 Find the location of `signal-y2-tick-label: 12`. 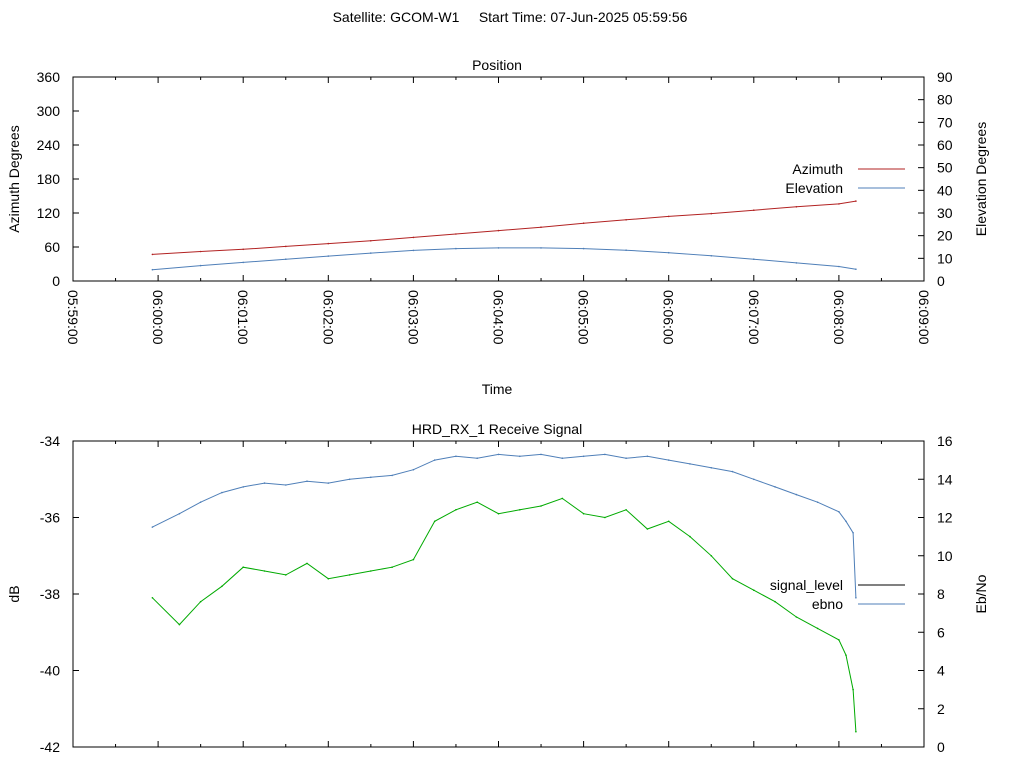

signal-y2-tick-label: 12 is located at coordinates (945, 518).